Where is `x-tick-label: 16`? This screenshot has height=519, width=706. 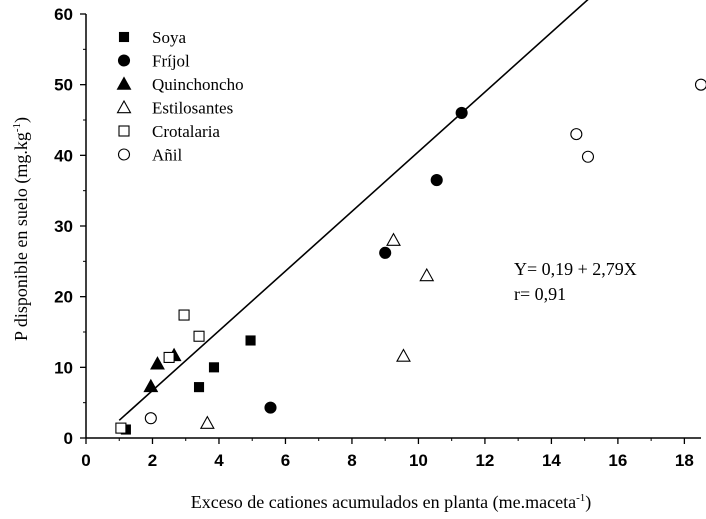
x-tick-label: 16 is located at coordinates (617, 460).